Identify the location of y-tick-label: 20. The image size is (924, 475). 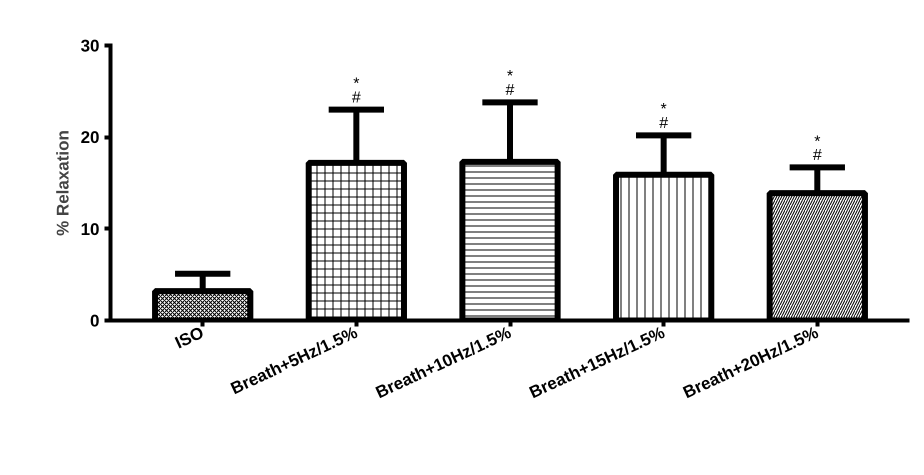
(90, 138).